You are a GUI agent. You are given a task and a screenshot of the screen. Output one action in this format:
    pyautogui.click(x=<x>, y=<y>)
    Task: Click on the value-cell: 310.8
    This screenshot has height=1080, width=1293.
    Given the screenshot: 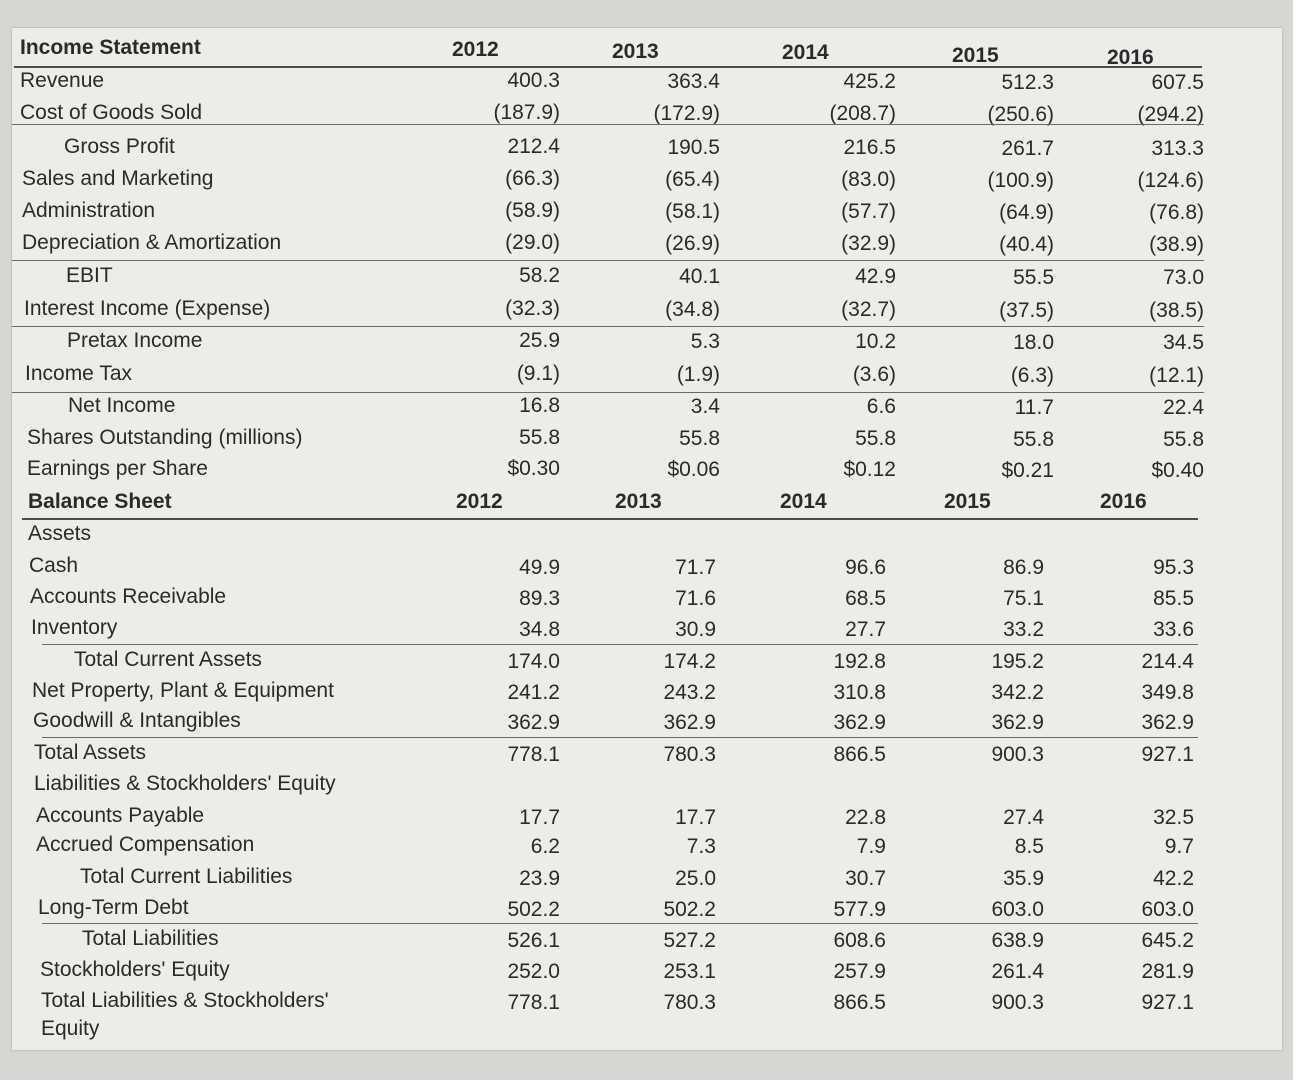 What is the action you would take?
    pyautogui.click(x=859, y=692)
    